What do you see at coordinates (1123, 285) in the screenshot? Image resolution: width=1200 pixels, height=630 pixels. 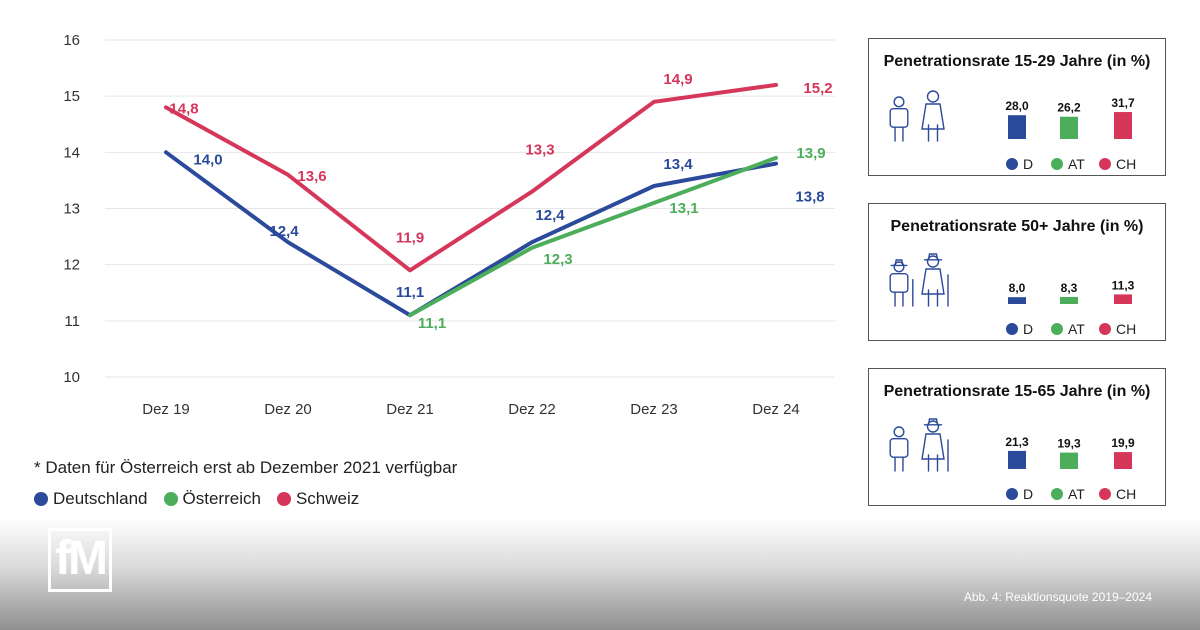 I see `bar-value-label: 11,3` at bounding box center [1123, 285].